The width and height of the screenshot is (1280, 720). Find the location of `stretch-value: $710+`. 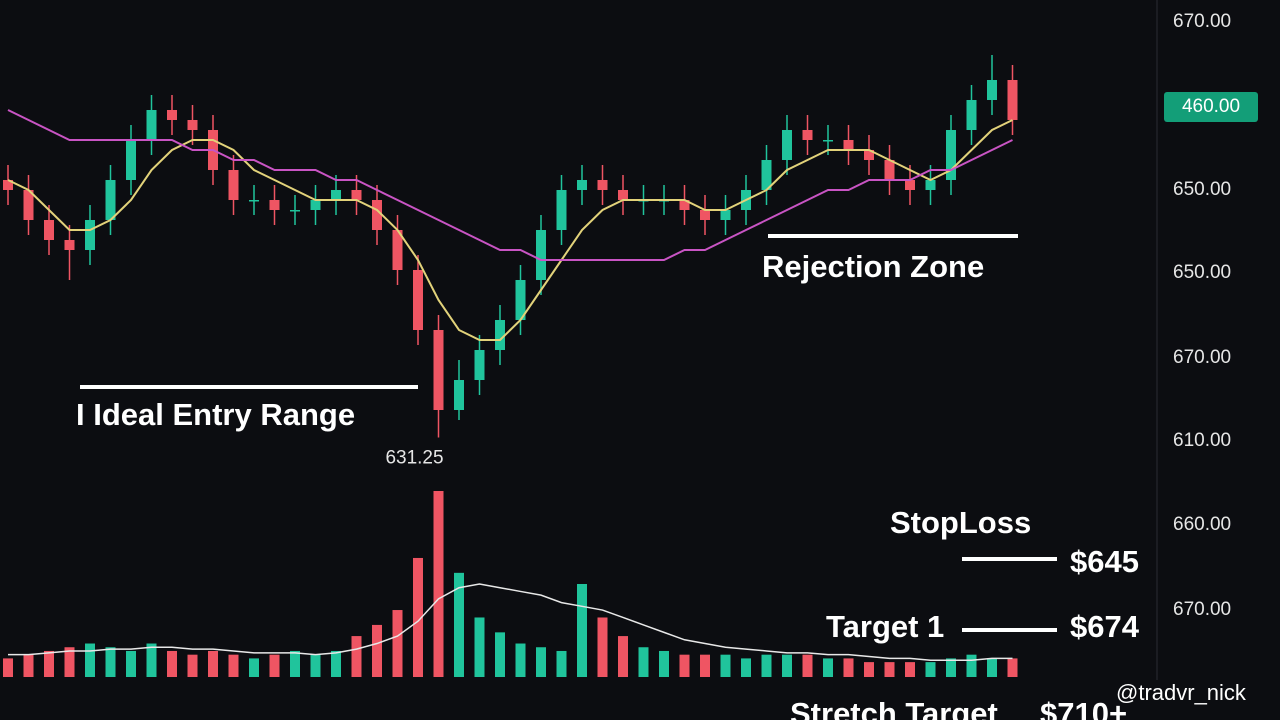

stretch-value: $710+ is located at coordinates (1083, 708).